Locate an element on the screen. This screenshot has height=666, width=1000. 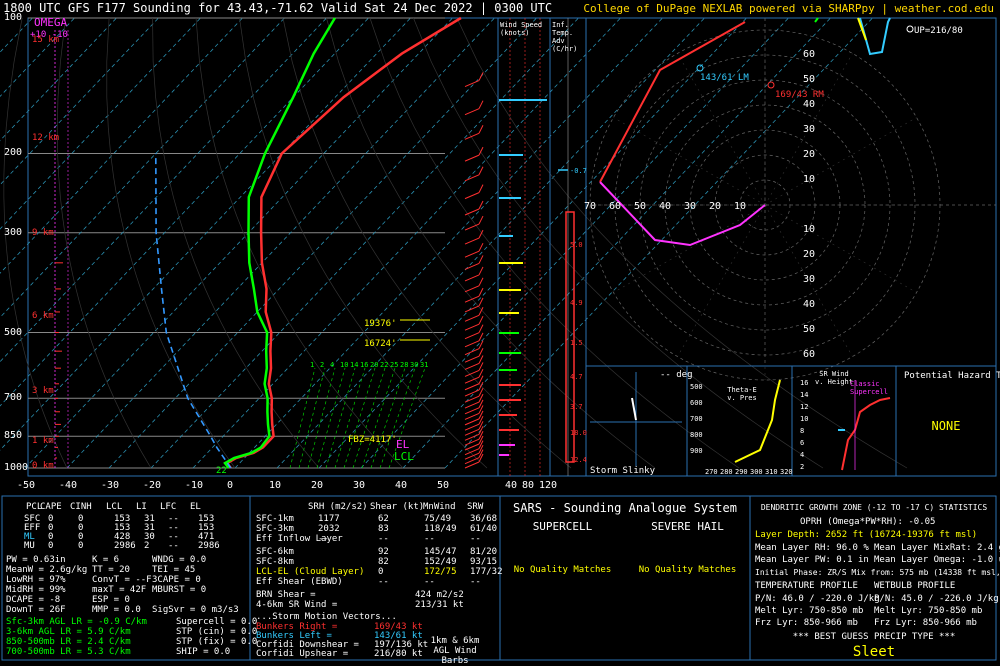
hodo-ring-x-0: 10 is located at coordinates (740, 206).